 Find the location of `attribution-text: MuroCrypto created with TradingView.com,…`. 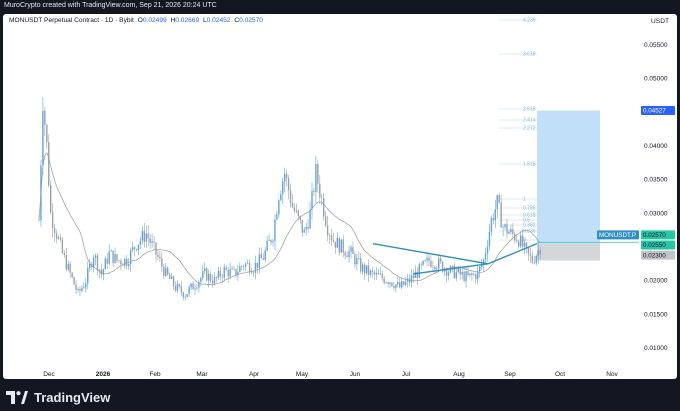

attribution-text: MuroCrypto created with TradingView.com,… is located at coordinates (110, 5).